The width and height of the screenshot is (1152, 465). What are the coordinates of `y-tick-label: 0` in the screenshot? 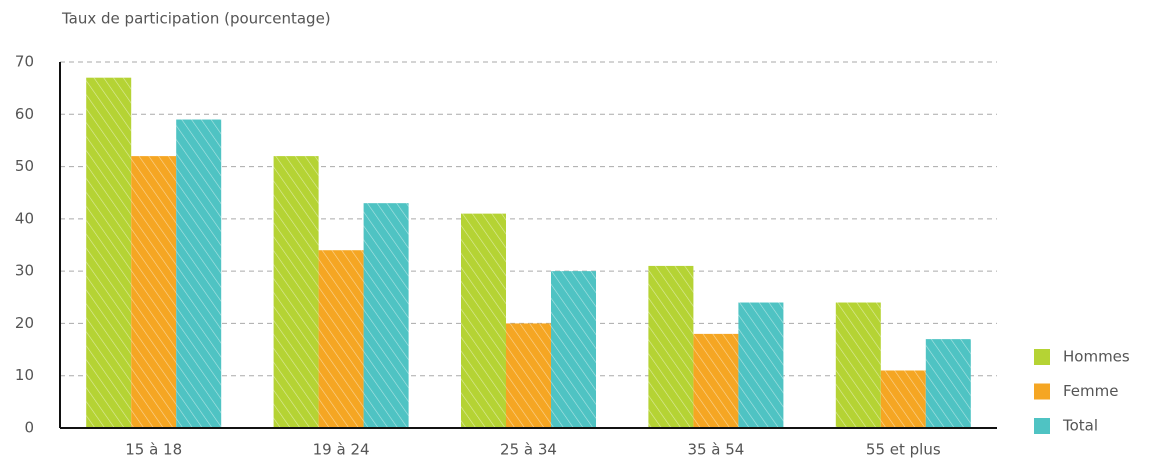 It's located at (29, 428).